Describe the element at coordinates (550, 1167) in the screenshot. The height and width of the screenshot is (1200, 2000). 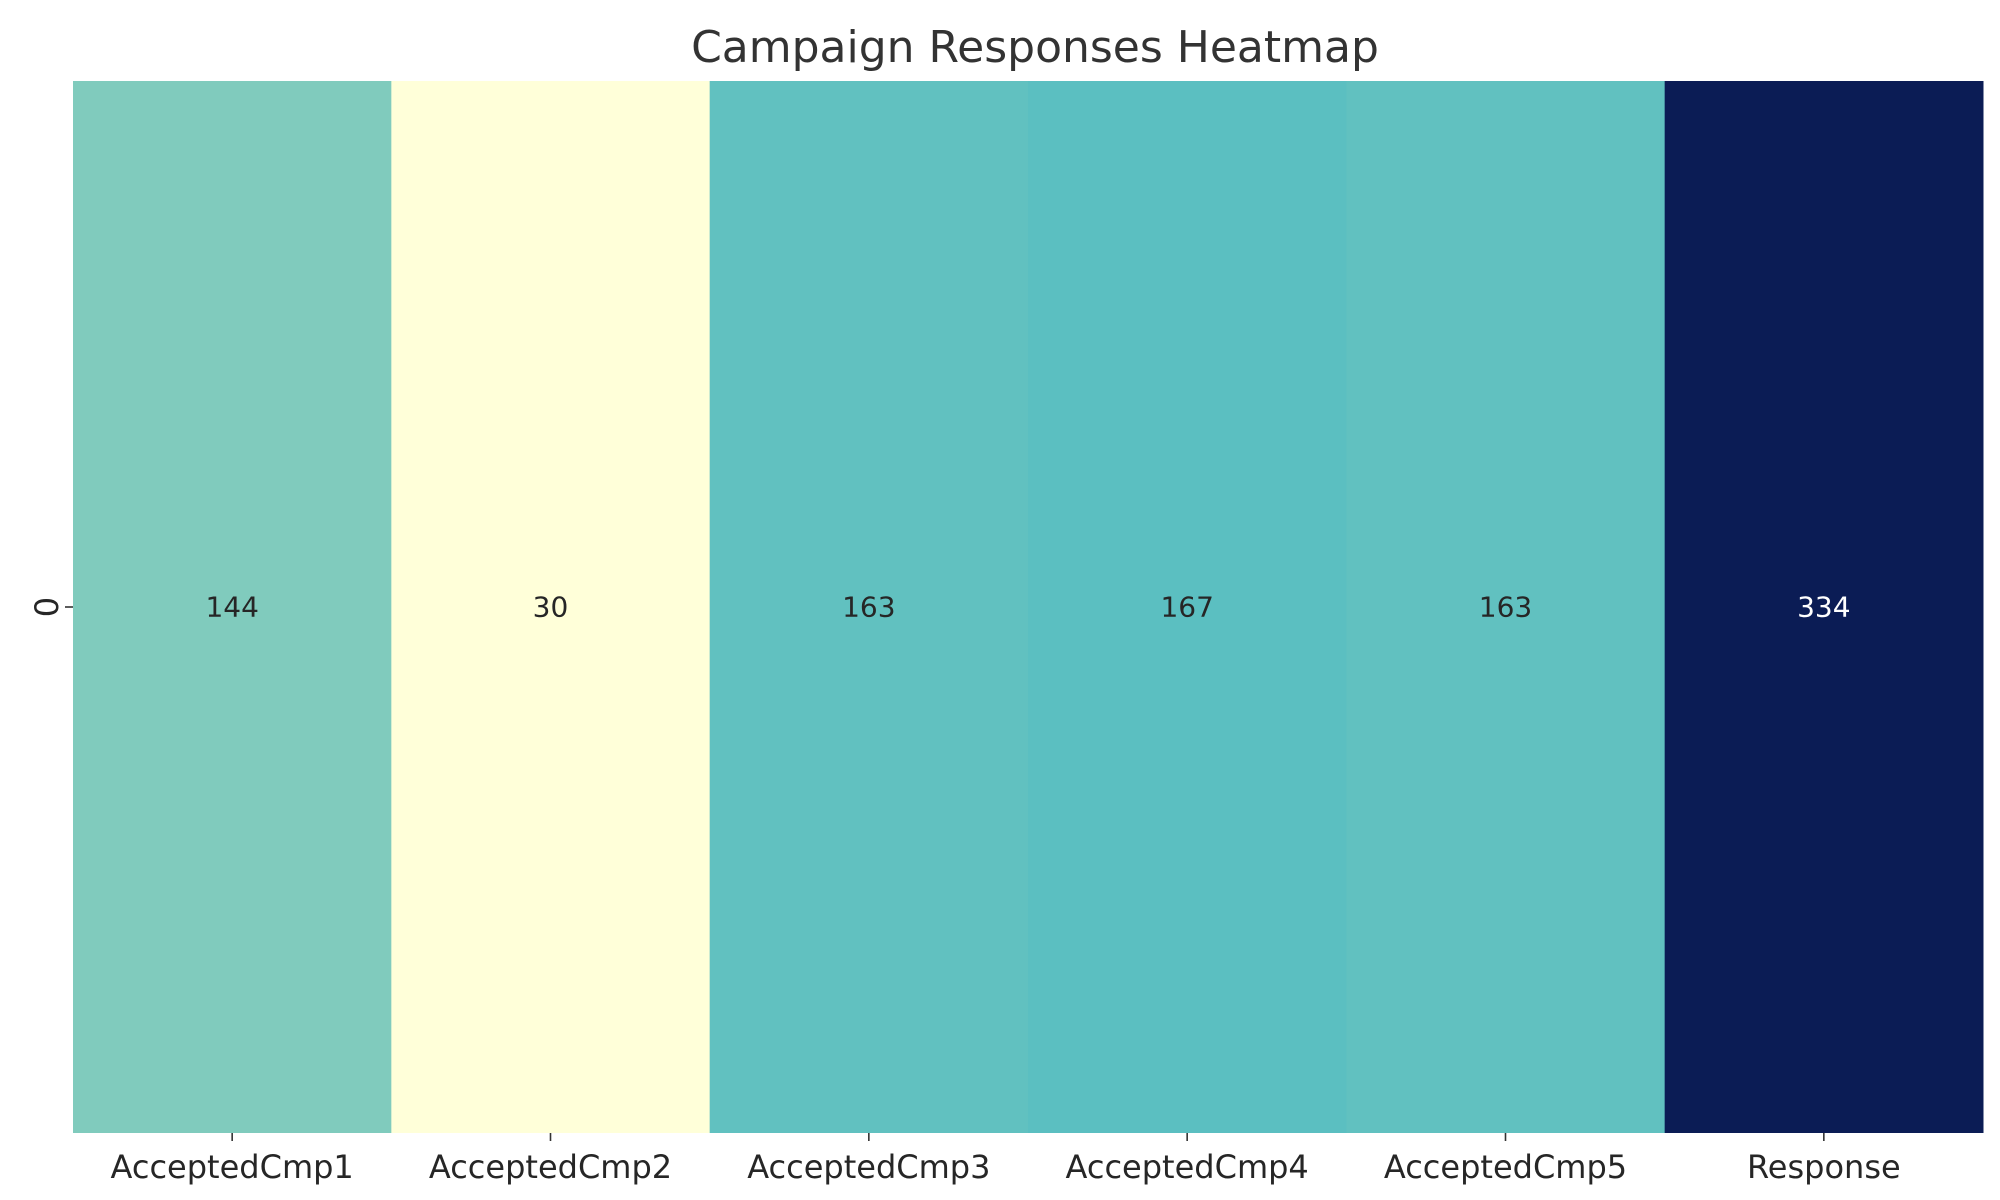
I see `x-tick-label: AcceptedCmp2` at that location.